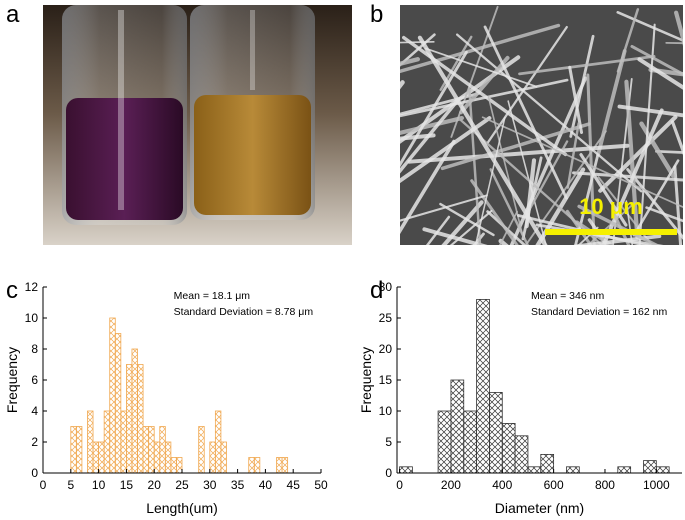  What do you see at coordinates (376, 14) in the screenshot?
I see `panel-label: b` at bounding box center [376, 14].